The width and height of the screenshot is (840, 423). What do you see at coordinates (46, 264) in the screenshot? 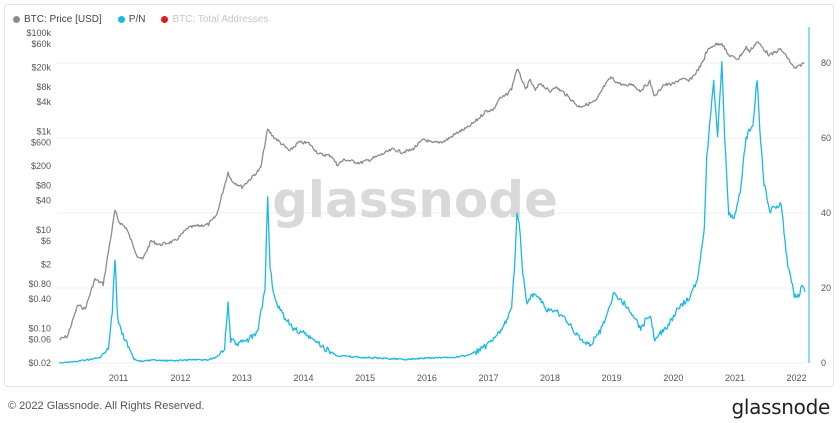
I see `left-axis-tick-label: $2` at bounding box center [46, 264].